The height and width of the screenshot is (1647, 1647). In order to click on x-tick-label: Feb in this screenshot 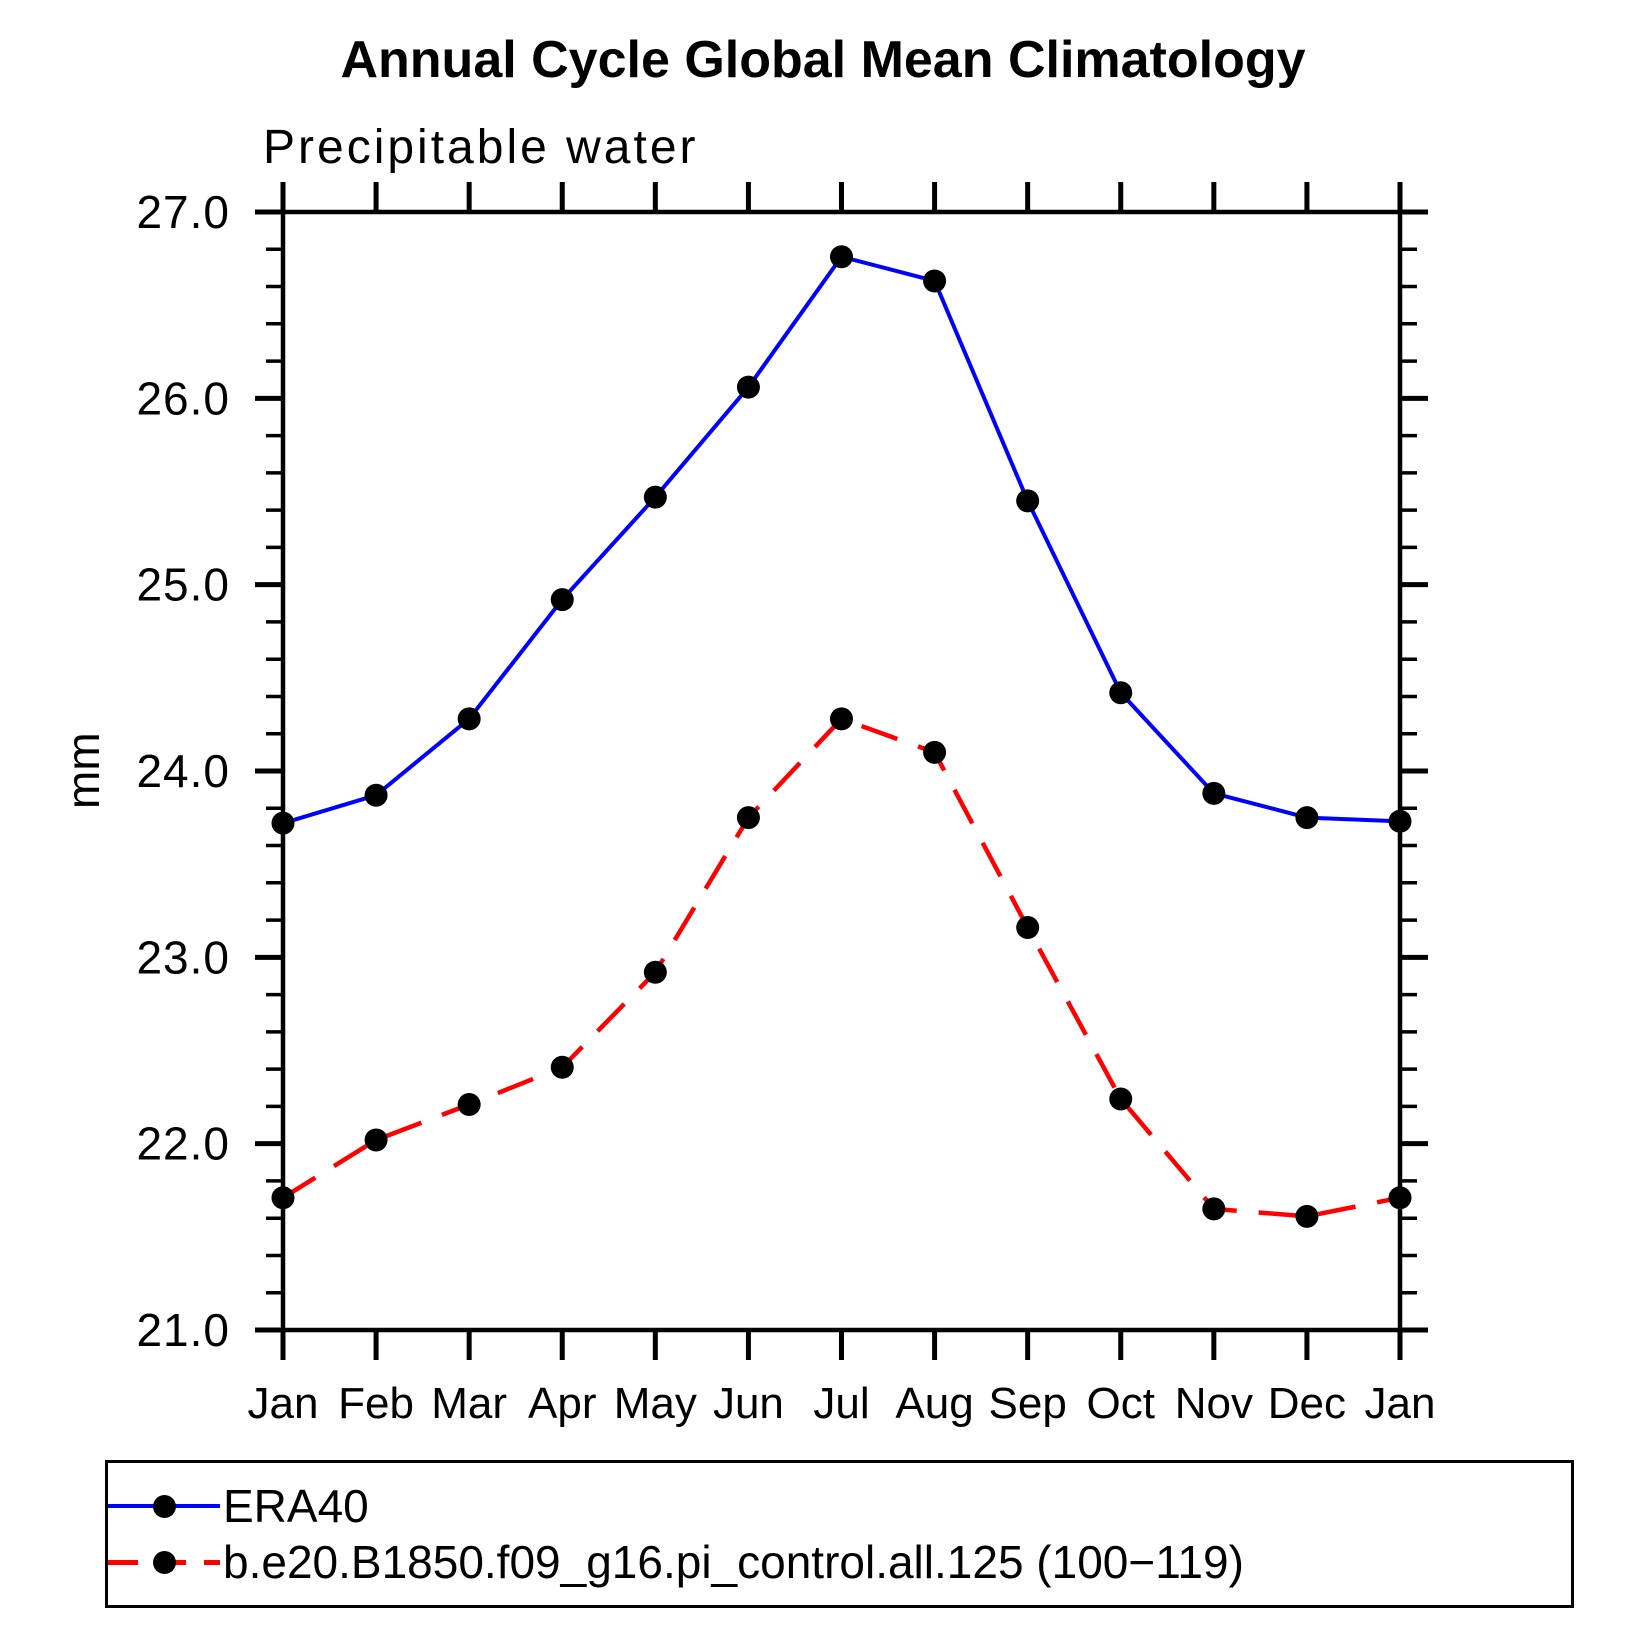, I will do `click(376, 1403)`.